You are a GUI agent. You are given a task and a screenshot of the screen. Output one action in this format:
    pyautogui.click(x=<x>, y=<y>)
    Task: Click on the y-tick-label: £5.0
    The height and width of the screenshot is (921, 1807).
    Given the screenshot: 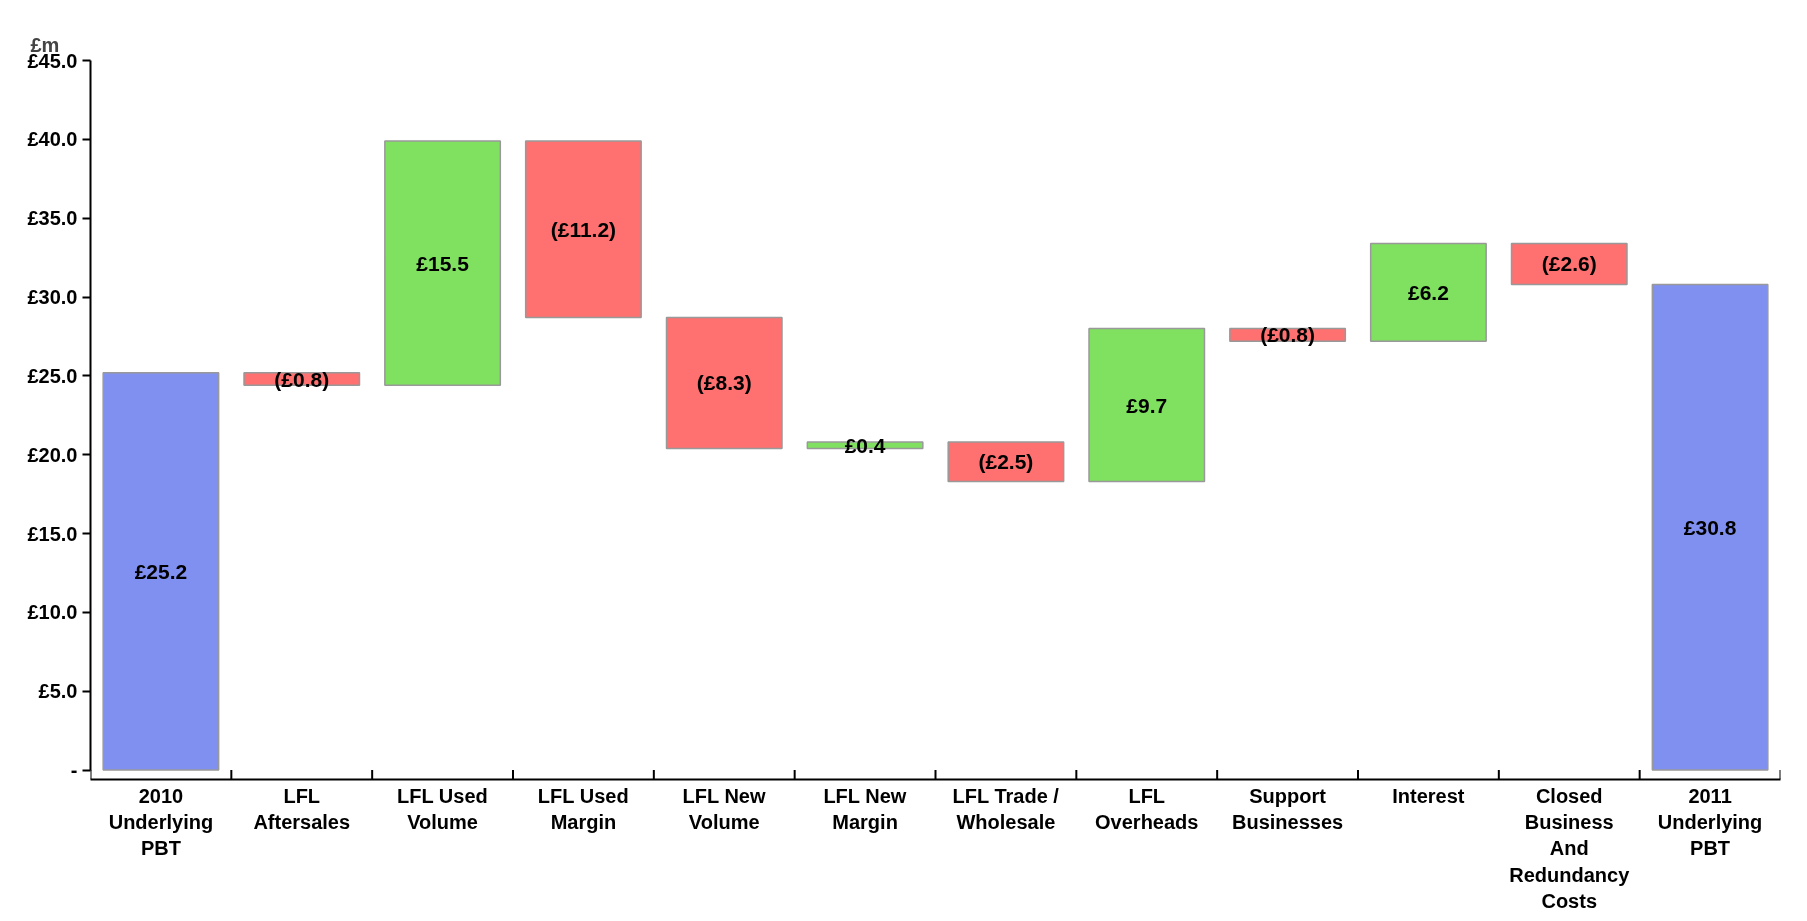 What is the action you would take?
    pyautogui.click(x=58, y=691)
    